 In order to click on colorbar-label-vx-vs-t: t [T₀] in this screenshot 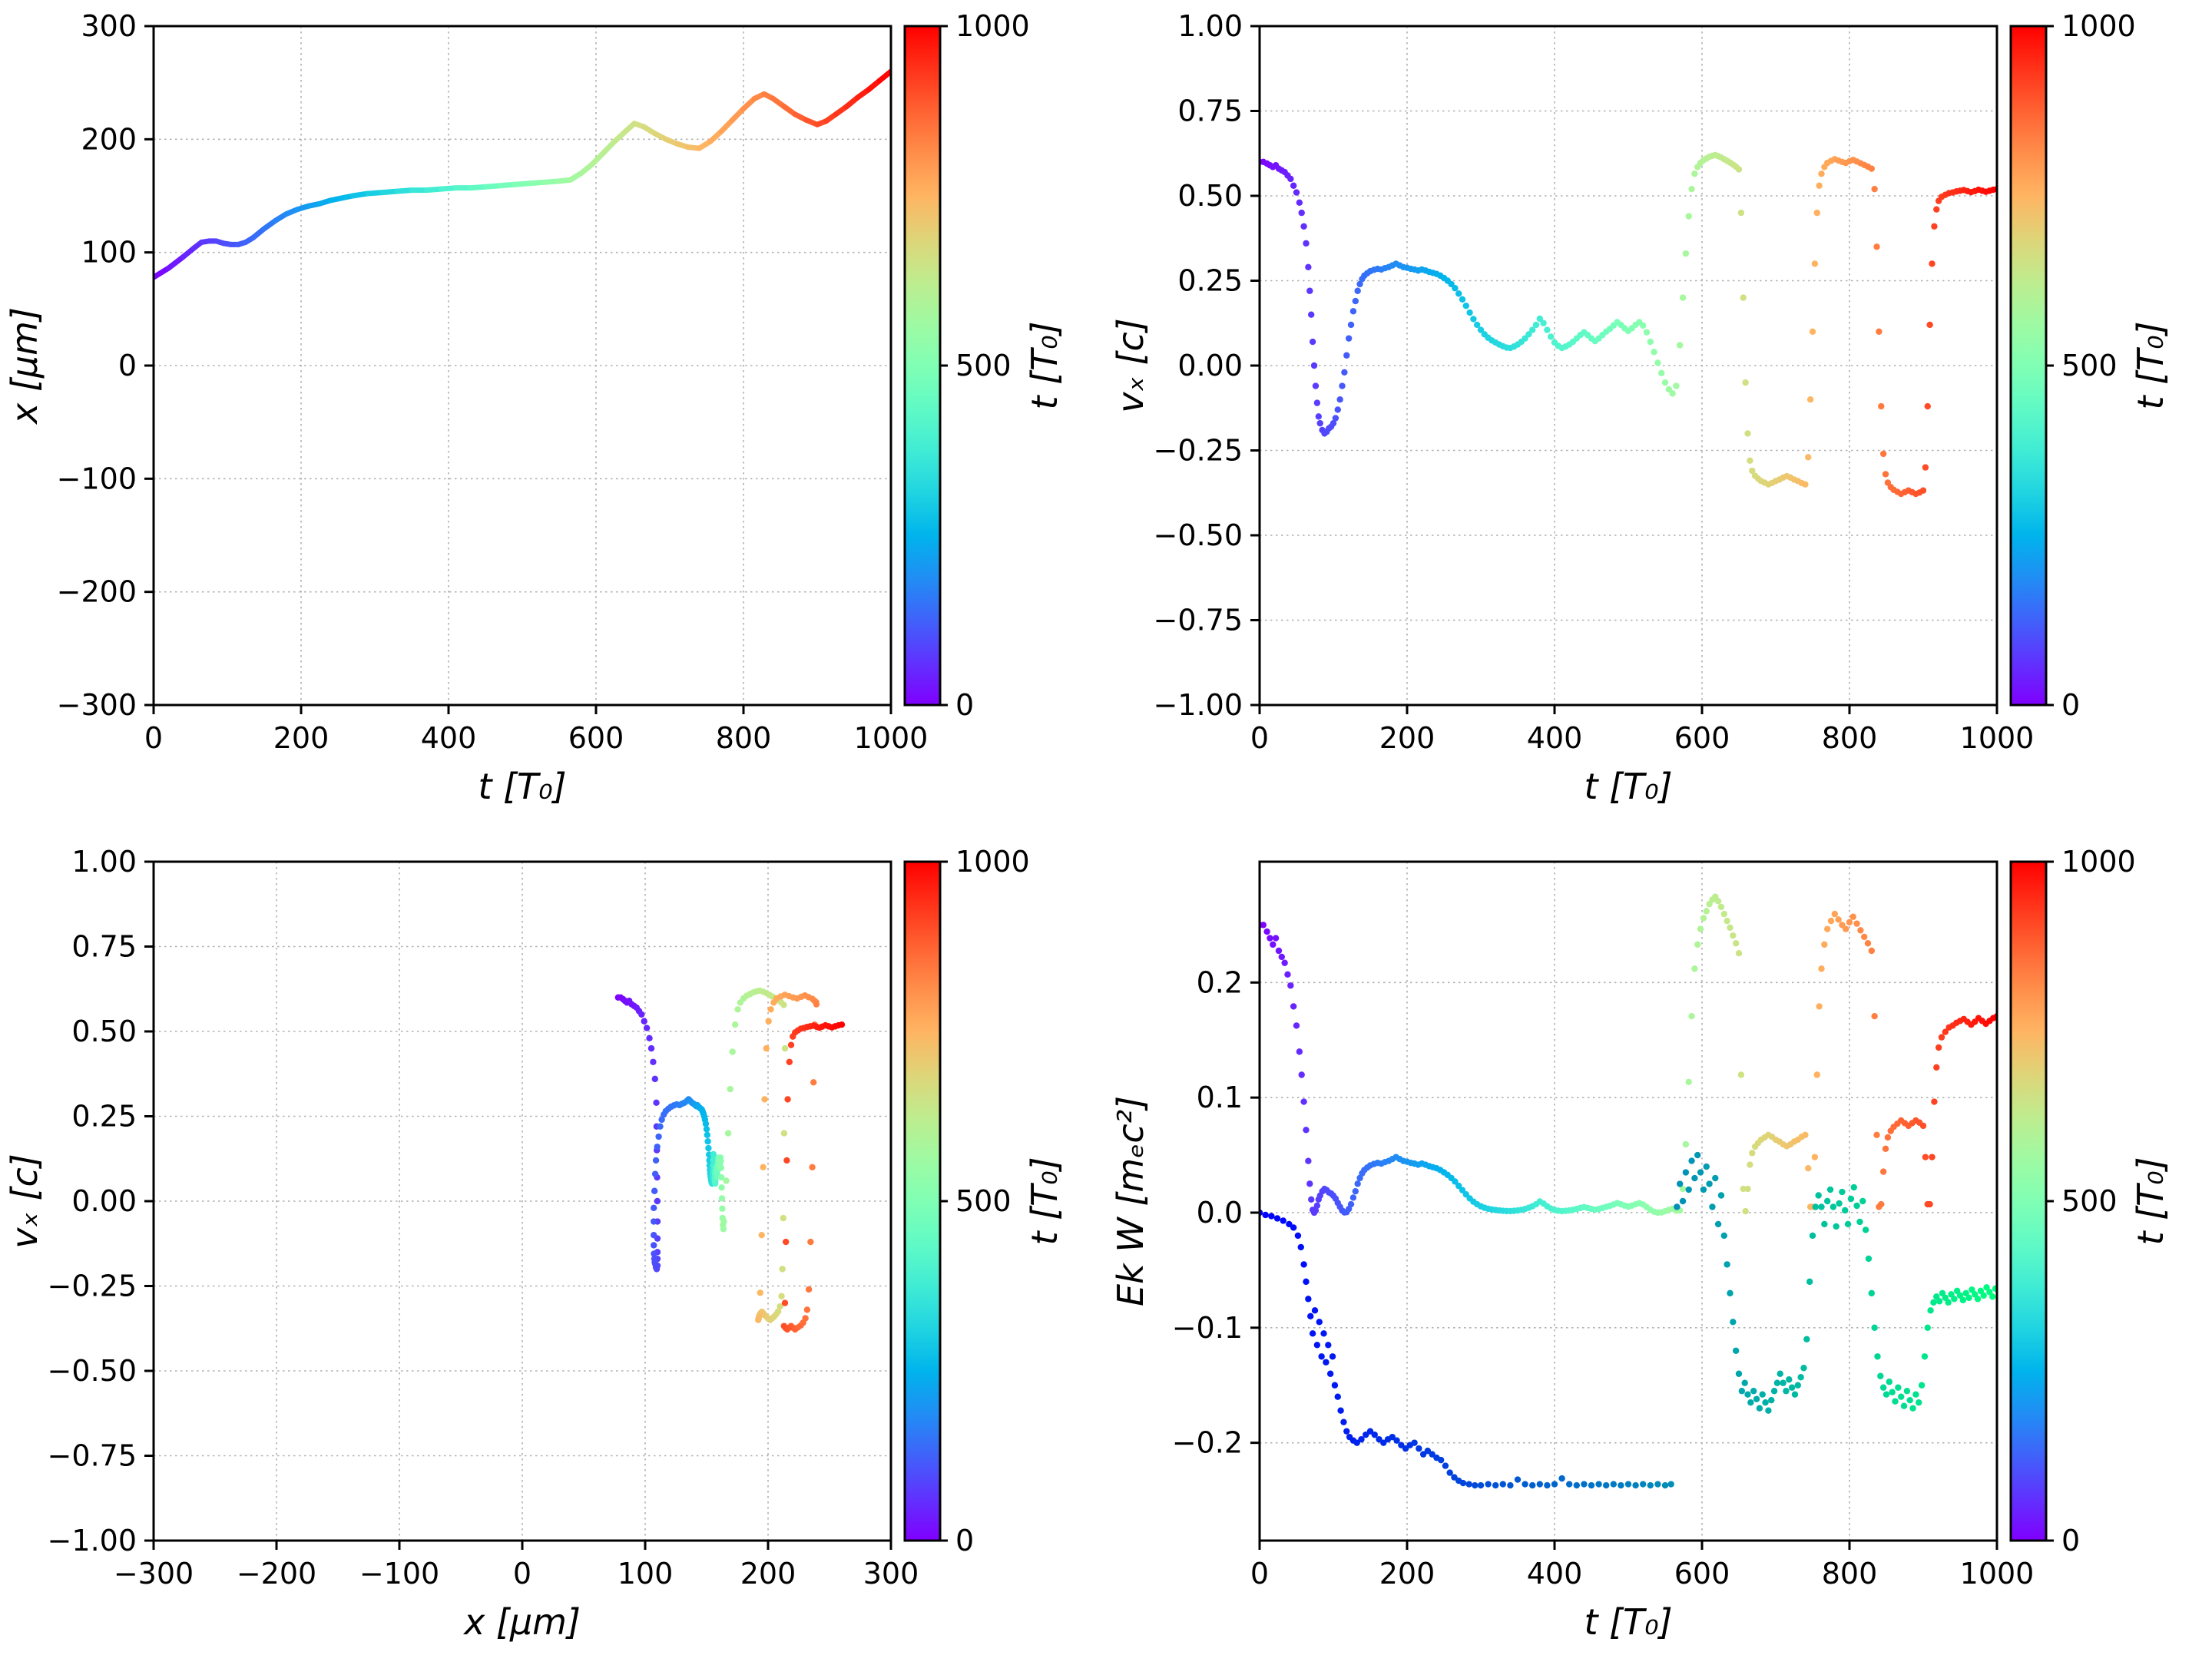, I will do `click(2151, 365)`.